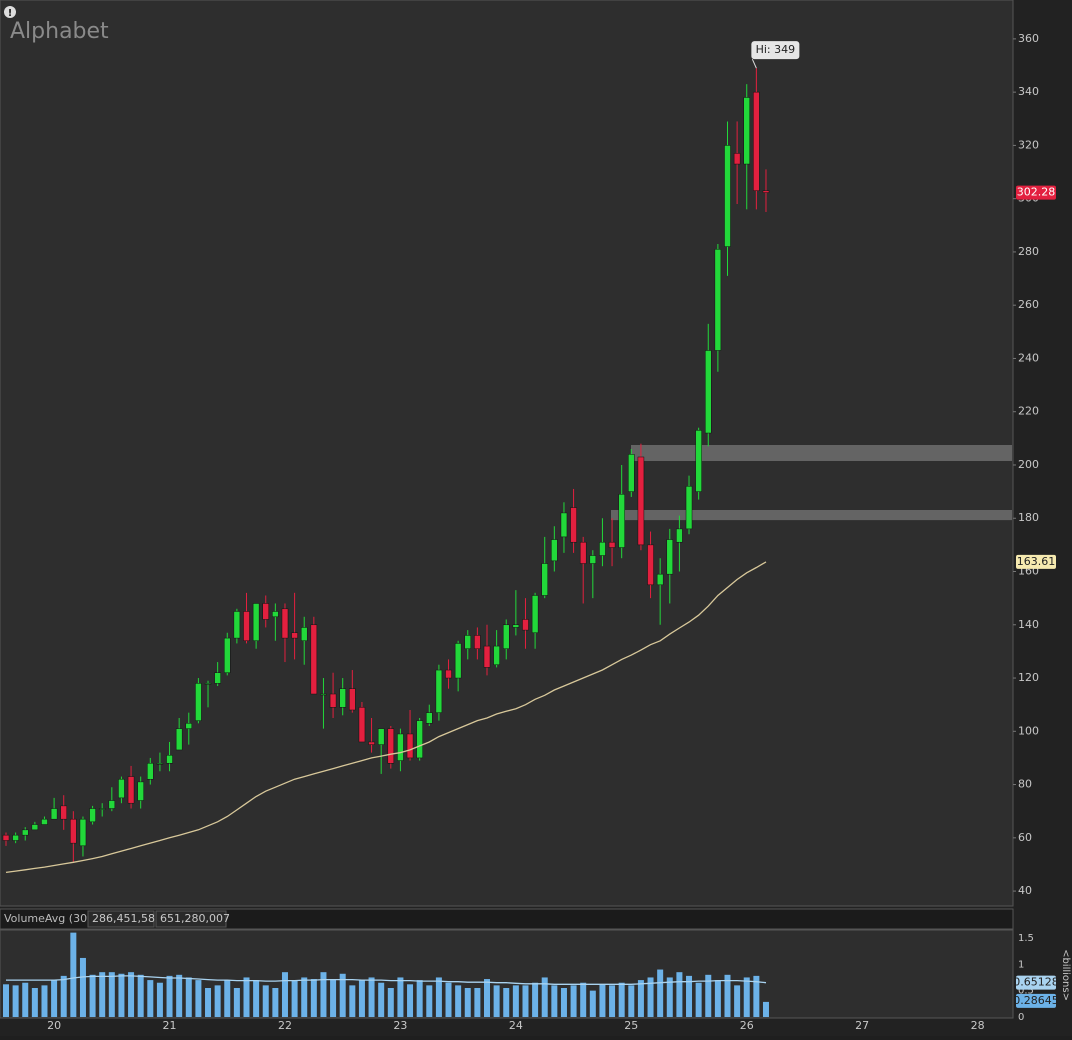  What do you see at coordinates (1025, 890) in the screenshot?
I see `y-tick-label: 40` at bounding box center [1025, 890].